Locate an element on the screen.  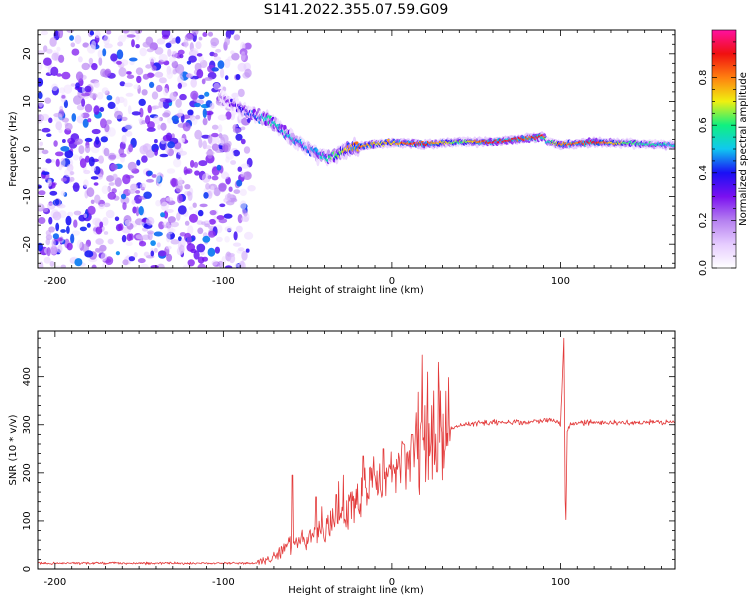
spectrogram-ylabel: Frequency (Hz) is located at coordinates (13, 149).